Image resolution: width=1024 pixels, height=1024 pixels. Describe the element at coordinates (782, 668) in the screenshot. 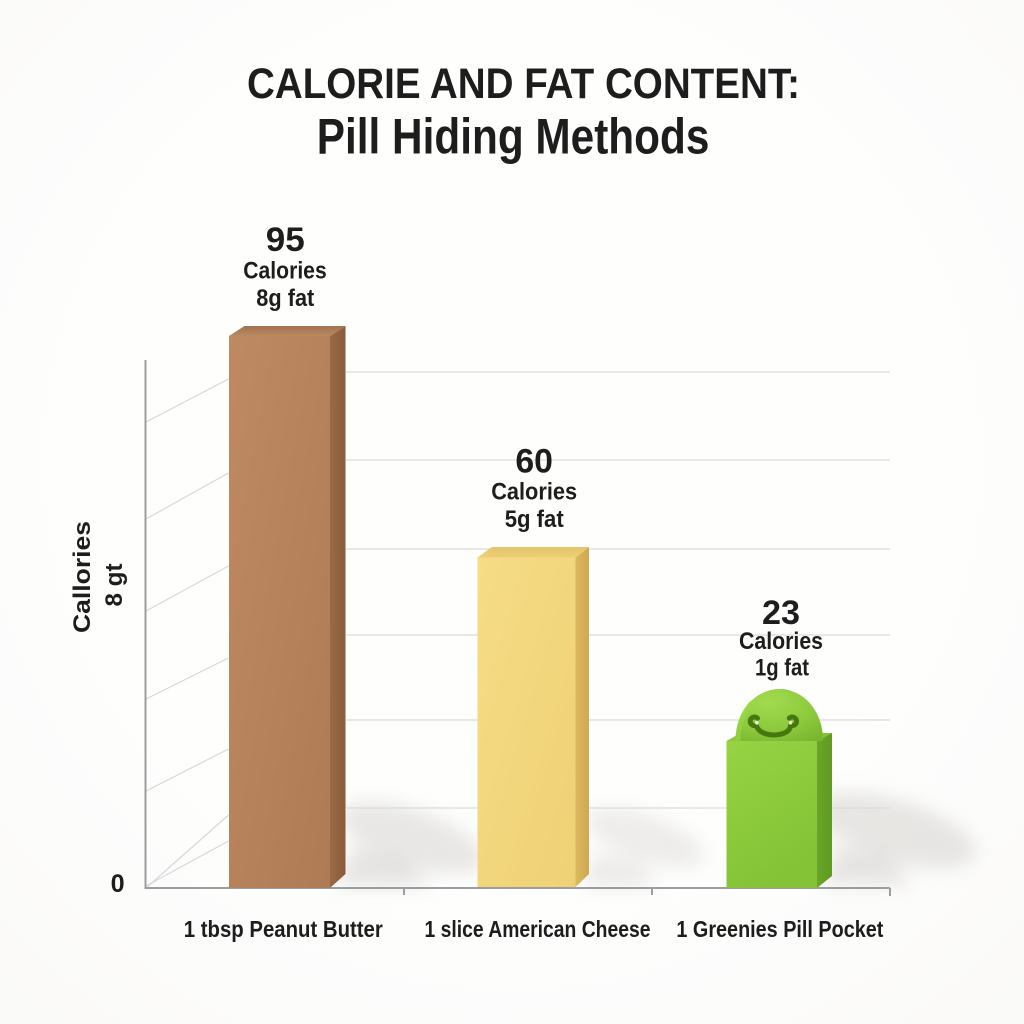

I see `svg-text: 1g fat` at that location.